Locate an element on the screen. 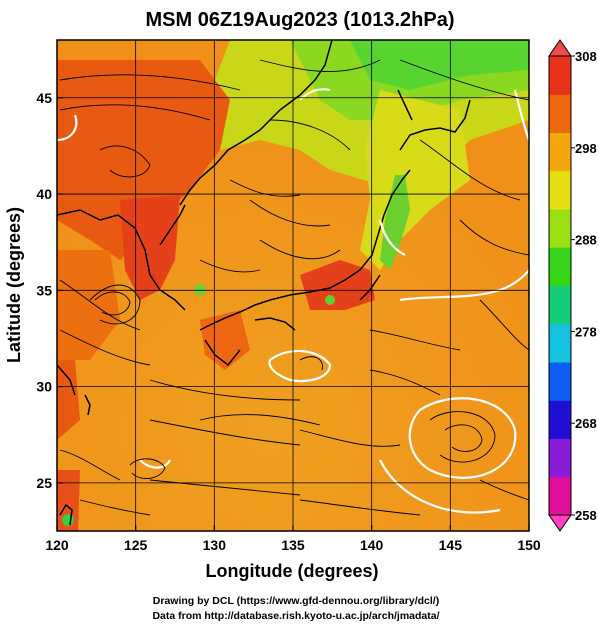 The image size is (599, 625). colorbar-tick-label: 268 is located at coordinates (586, 423).